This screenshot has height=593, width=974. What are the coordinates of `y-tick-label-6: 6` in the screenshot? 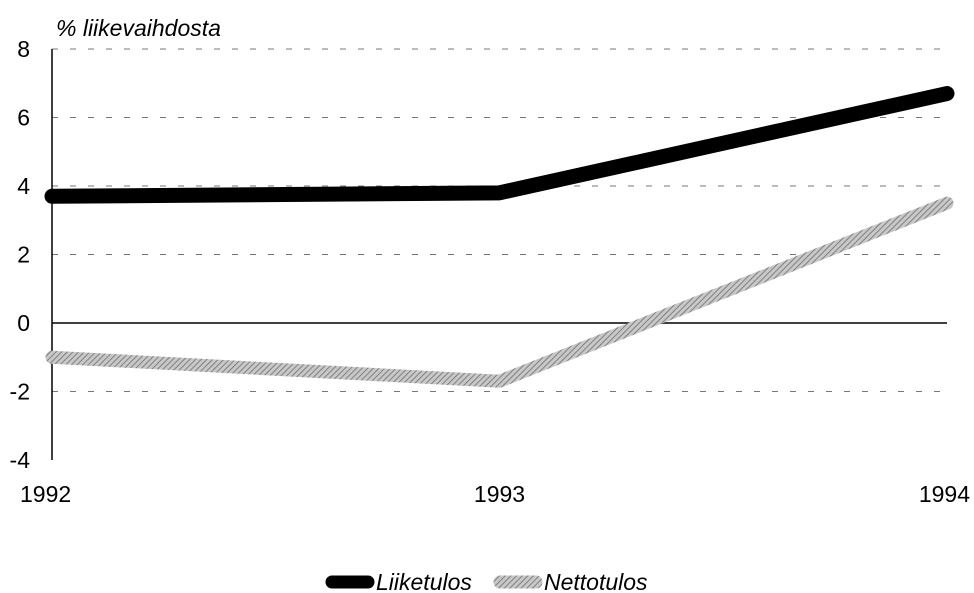 It's located at (23, 118).